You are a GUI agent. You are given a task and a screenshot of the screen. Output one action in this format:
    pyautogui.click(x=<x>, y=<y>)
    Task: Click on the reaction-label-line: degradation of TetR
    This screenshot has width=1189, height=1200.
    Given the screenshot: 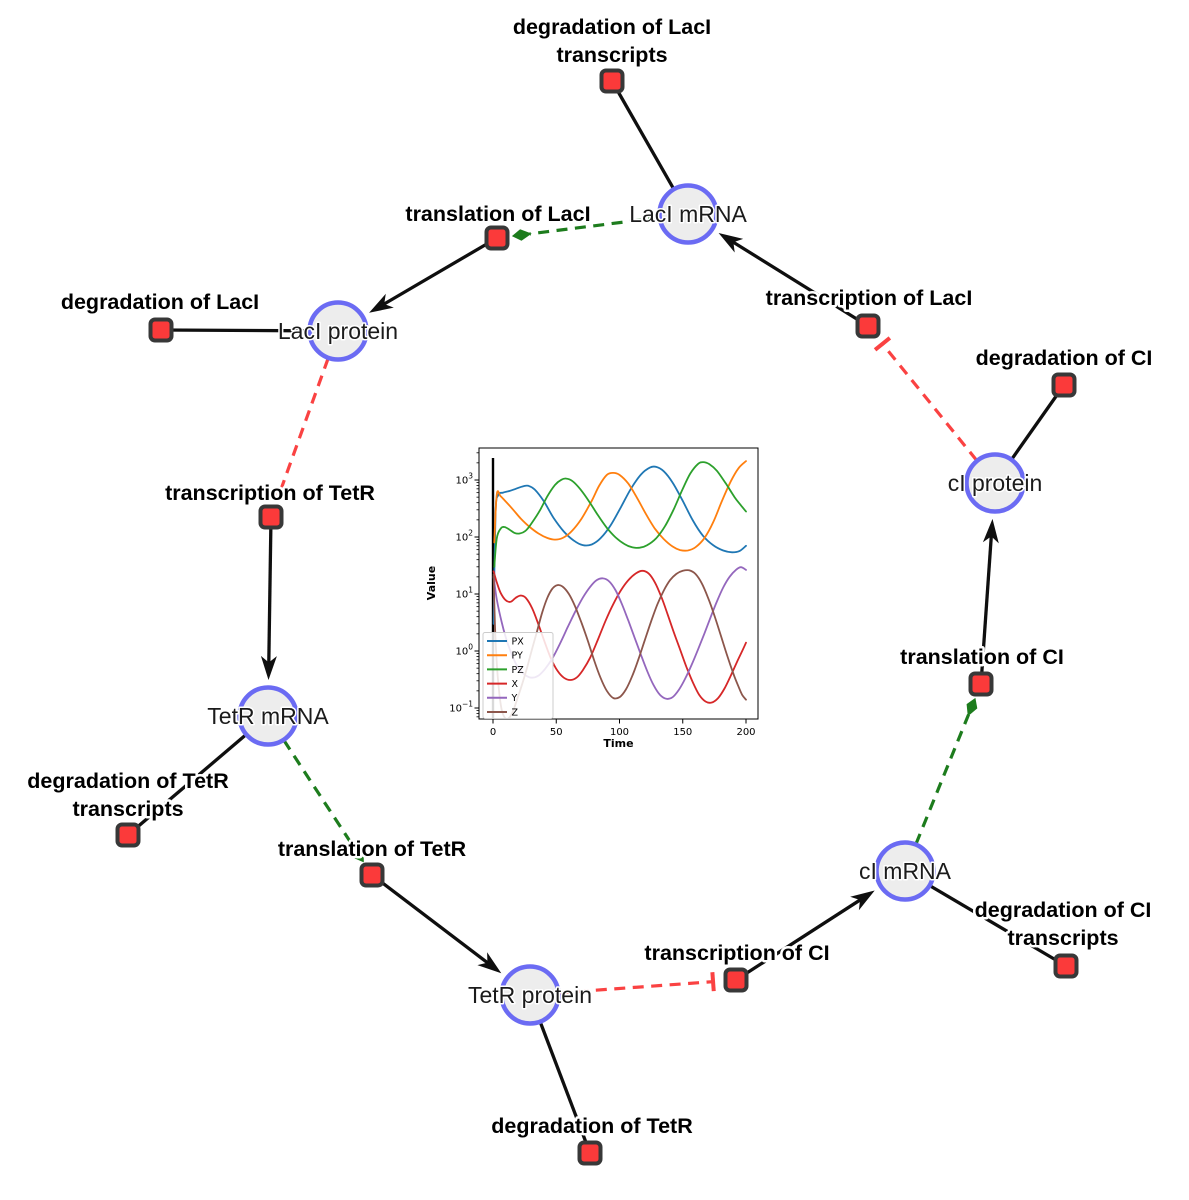 What is the action you would take?
    pyautogui.click(x=128, y=781)
    